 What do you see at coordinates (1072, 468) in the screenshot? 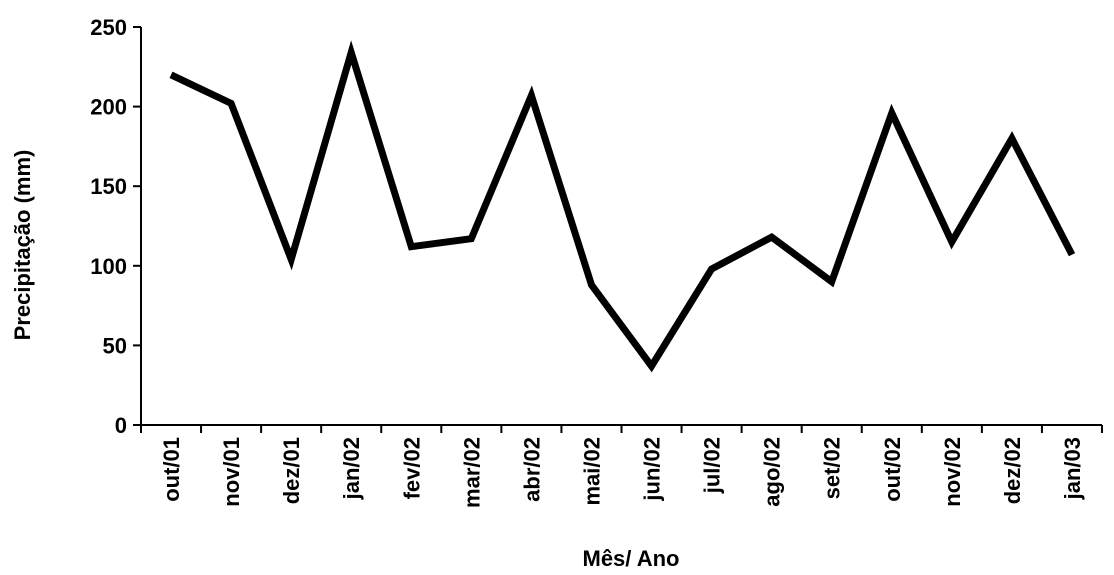
I see `x-tick-label: jan/03` at bounding box center [1072, 468].